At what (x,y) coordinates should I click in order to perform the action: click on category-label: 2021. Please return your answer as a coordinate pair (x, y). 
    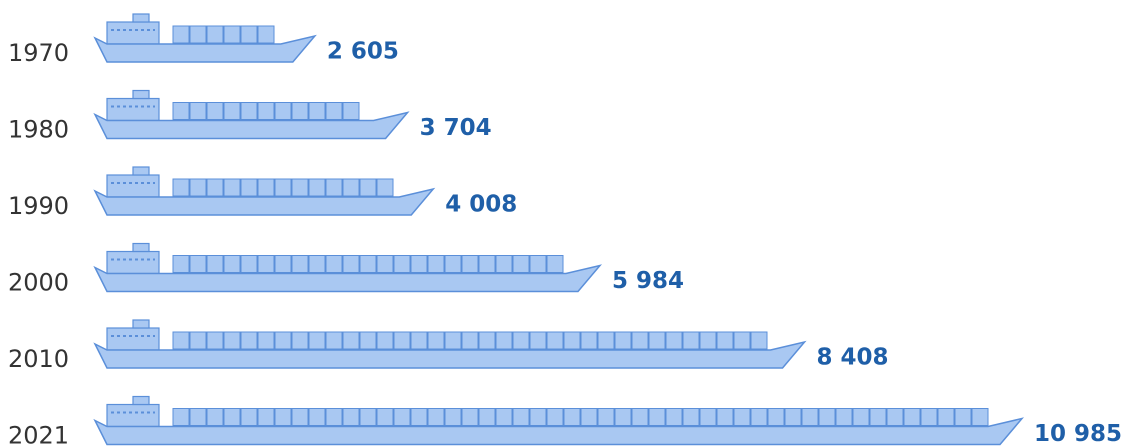
    Looking at the image, I should click on (38, 434).